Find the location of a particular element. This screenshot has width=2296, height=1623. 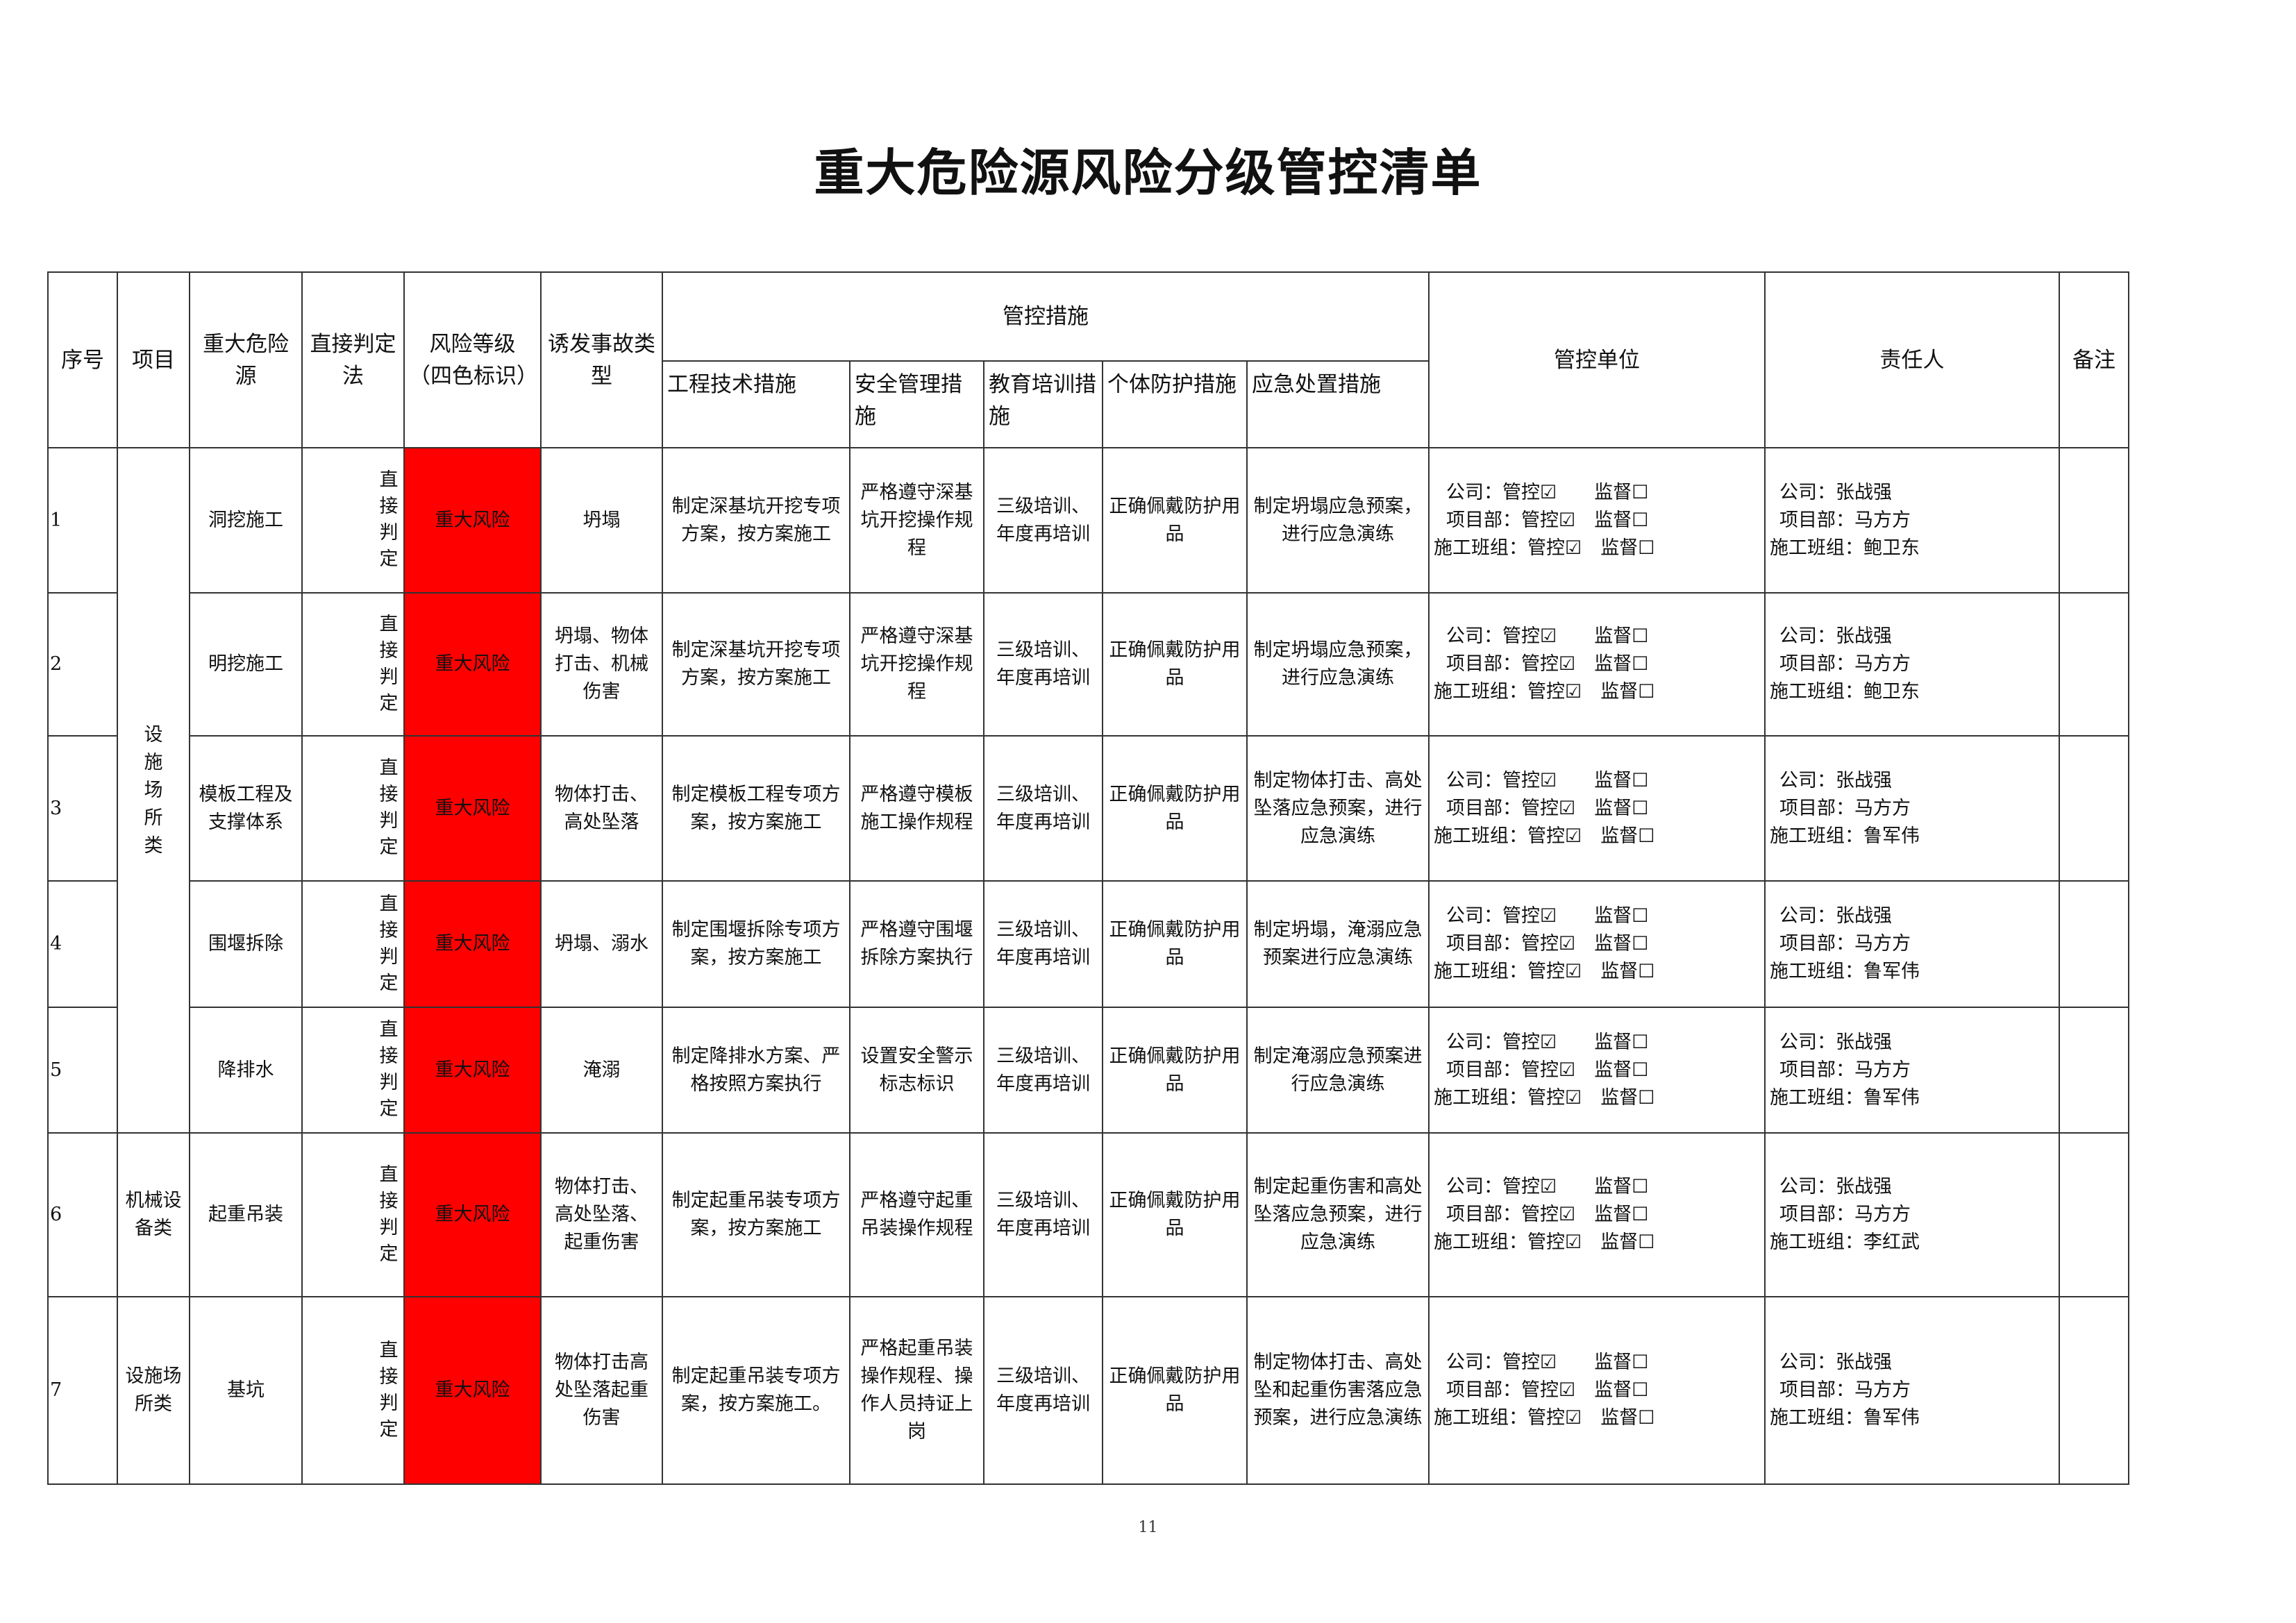

hazard-name: 基坑 is located at coordinates (246, 1390).